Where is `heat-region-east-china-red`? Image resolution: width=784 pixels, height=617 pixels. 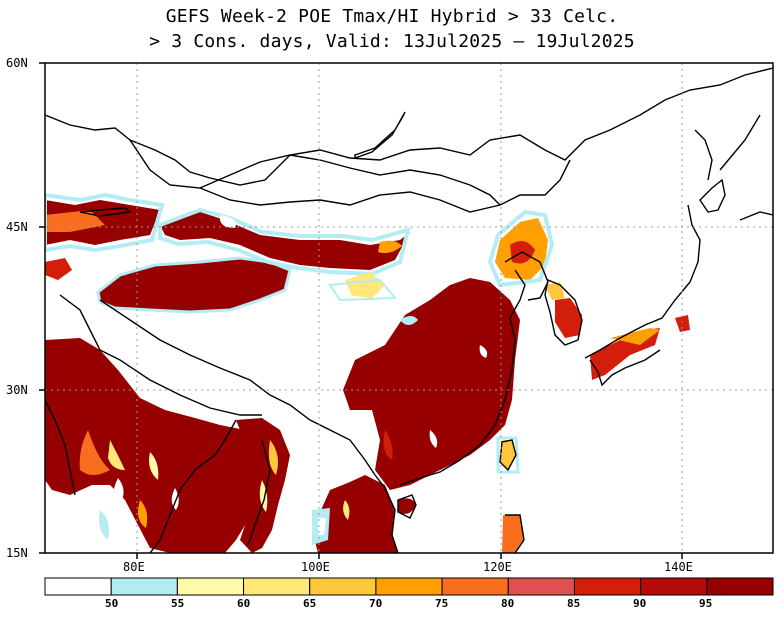 heat-region-east-china-red is located at coordinates (388, 445).